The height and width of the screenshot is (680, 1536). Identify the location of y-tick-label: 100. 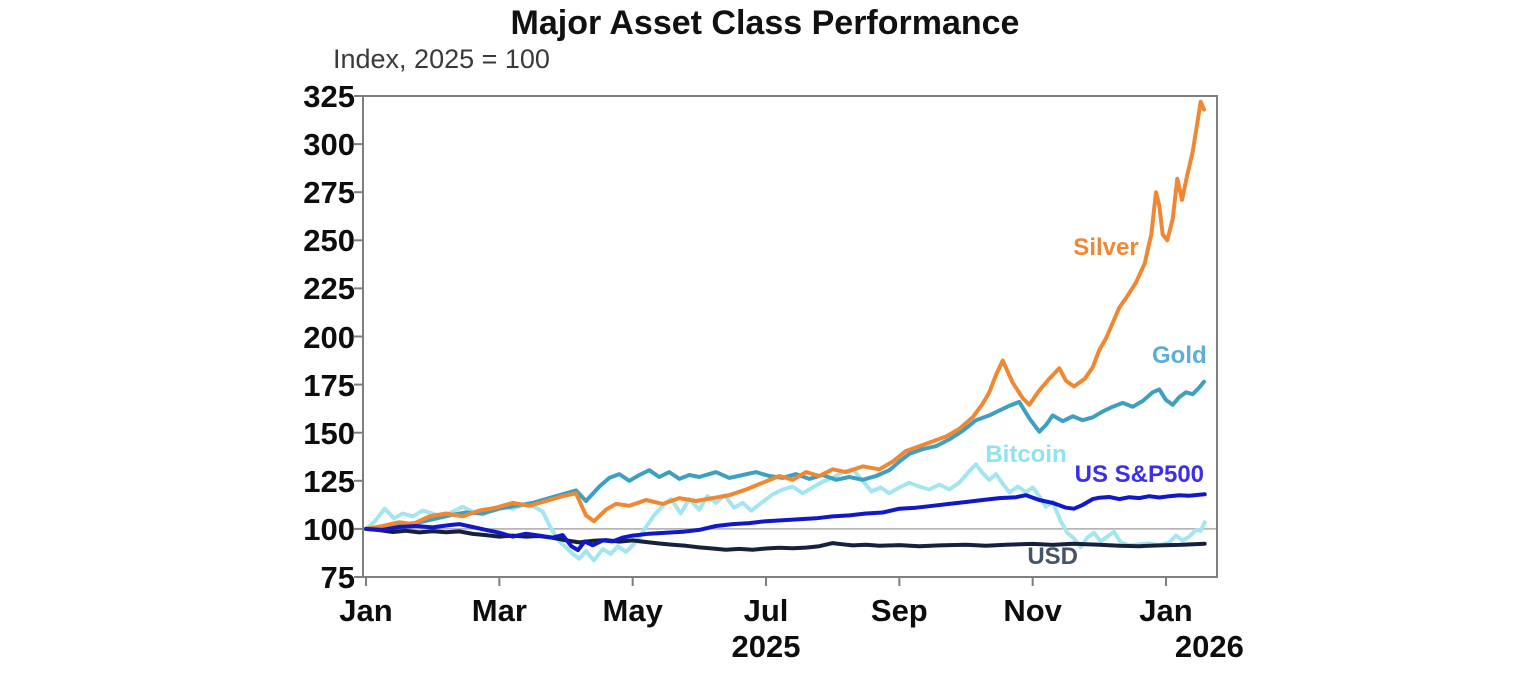
(329, 529).